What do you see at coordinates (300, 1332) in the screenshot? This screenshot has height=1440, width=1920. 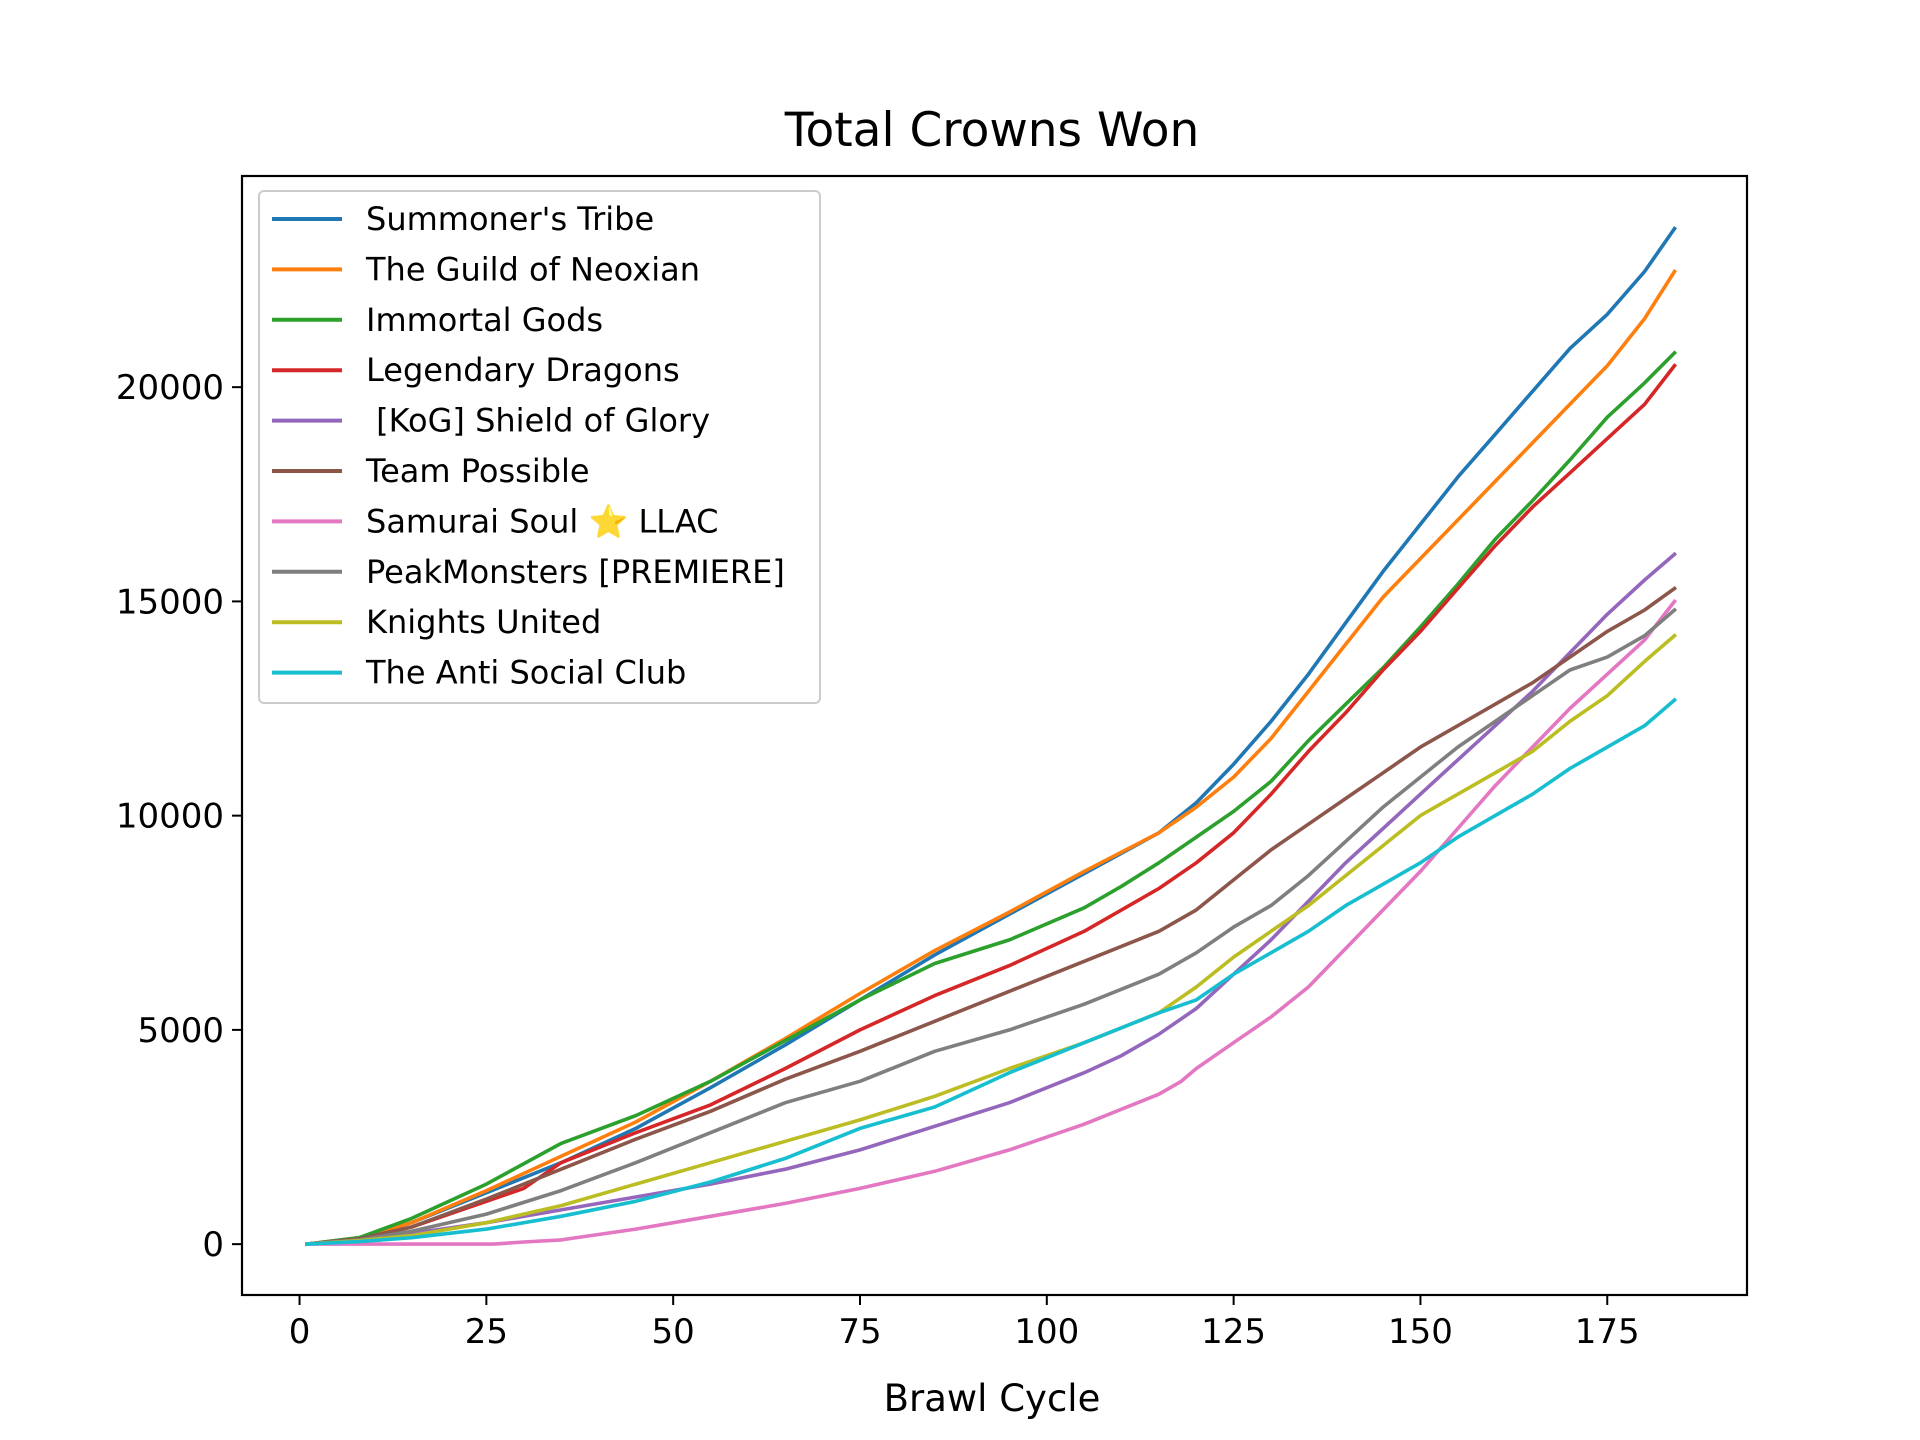 I see `x-tick-label: 0` at bounding box center [300, 1332].